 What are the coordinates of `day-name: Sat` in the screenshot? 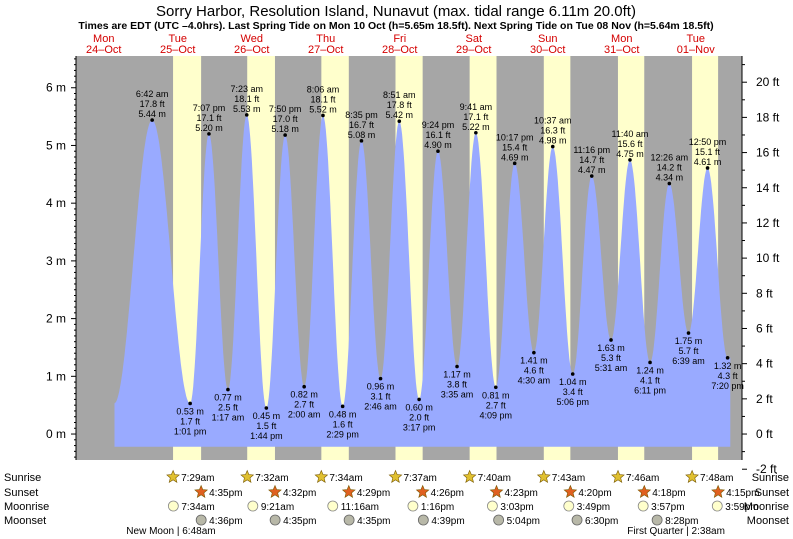 It's located at (473, 39).